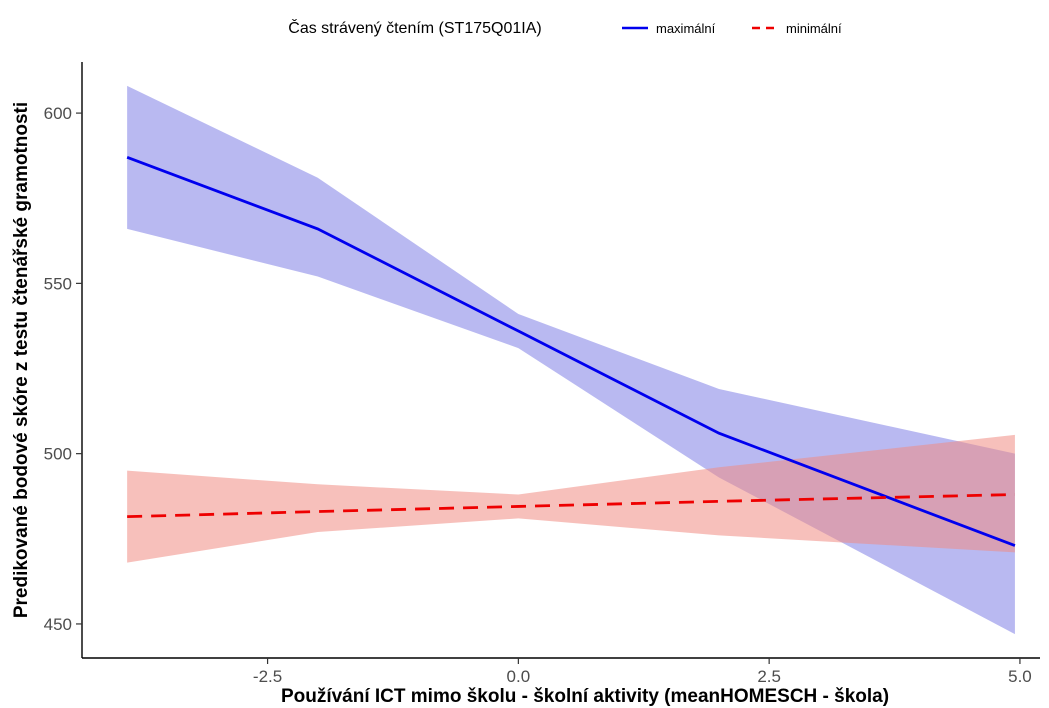  What do you see at coordinates (686, 28) in the screenshot?
I see `legend-label-maximalni: maximální` at bounding box center [686, 28].